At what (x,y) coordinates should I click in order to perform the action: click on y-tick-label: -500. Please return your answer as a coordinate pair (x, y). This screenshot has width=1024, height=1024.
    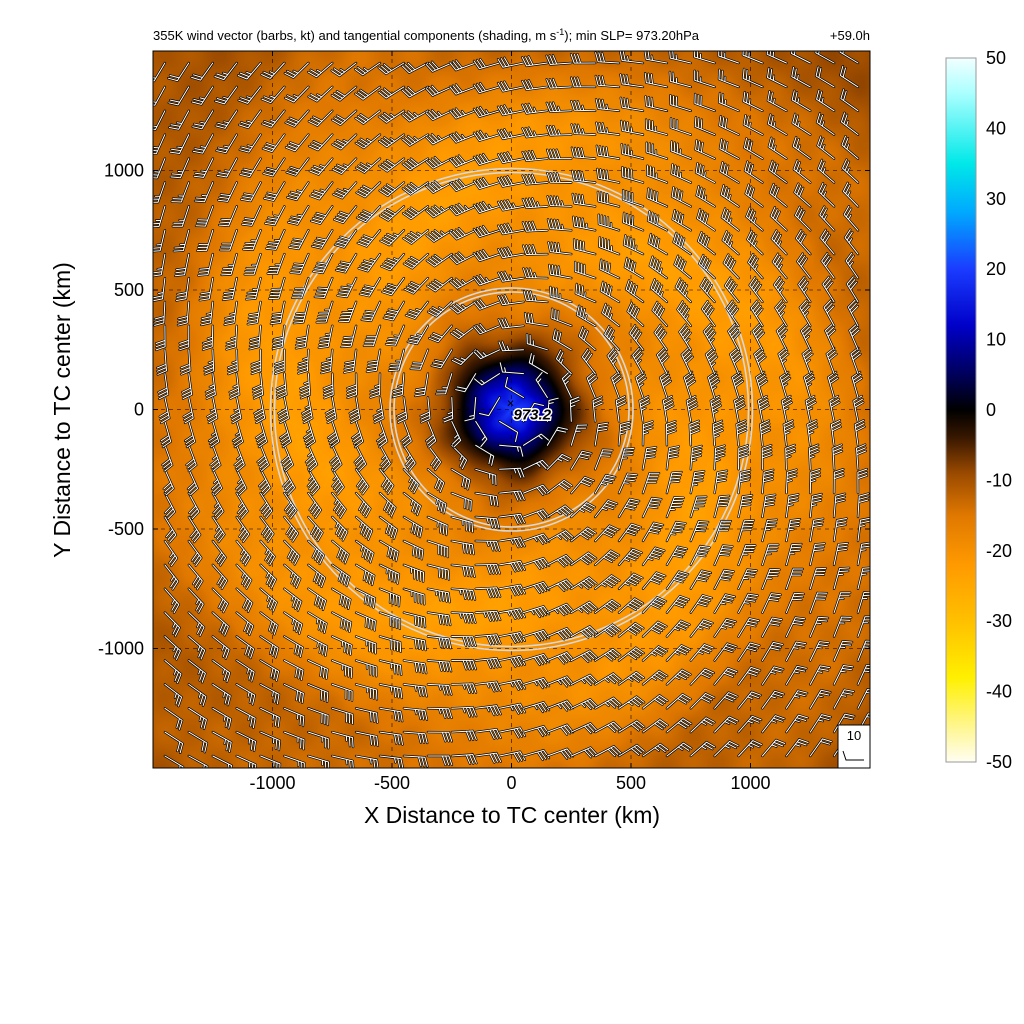
    Looking at the image, I should click on (126, 529).